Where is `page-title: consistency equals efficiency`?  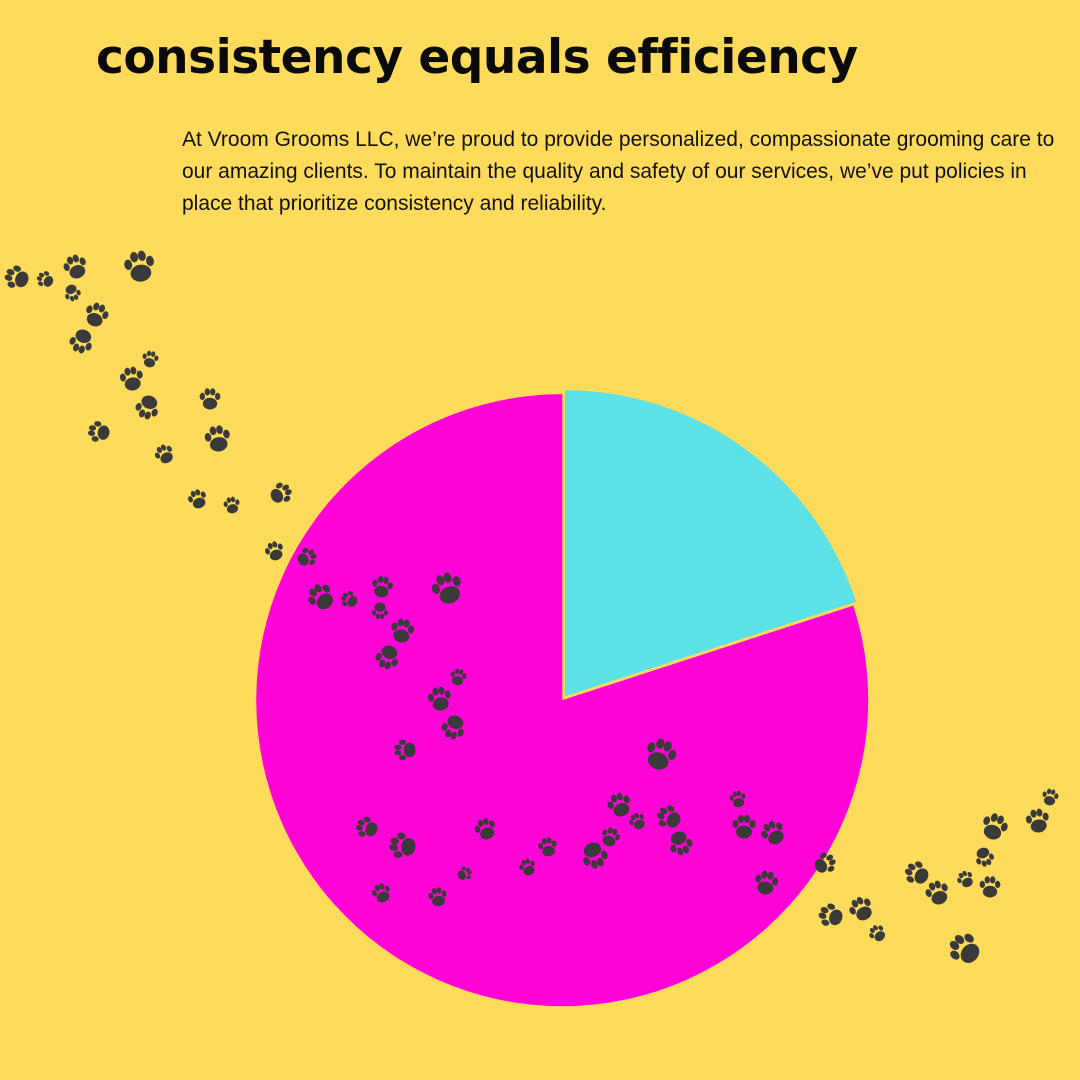
page-title: consistency equals efficiency is located at coordinates (477, 57).